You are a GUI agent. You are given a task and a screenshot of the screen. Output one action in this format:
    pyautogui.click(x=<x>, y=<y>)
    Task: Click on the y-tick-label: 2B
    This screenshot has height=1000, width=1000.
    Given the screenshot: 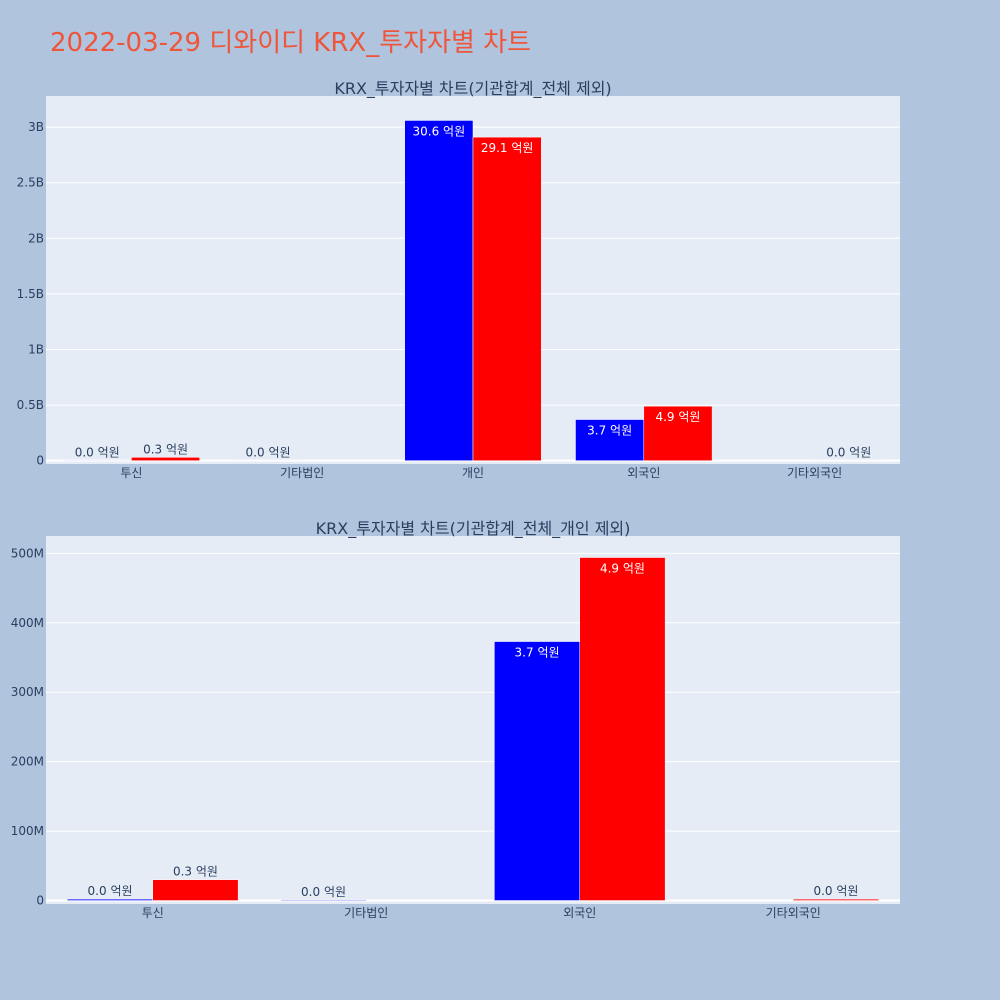 What is the action you would take?
    pyautogui.click(x=36, y=238)
    